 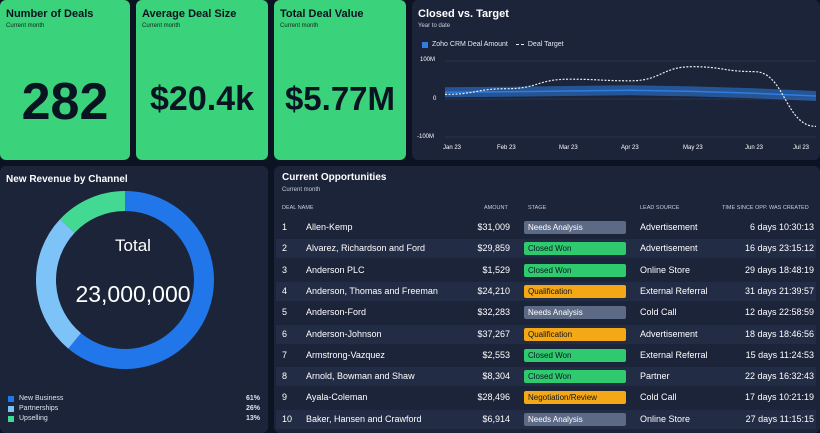 What do you see at coordinates (298, 208) in the screenshot?
I see `column-header-deal-name: DEAL NAME` at bounding box center [298, 208].